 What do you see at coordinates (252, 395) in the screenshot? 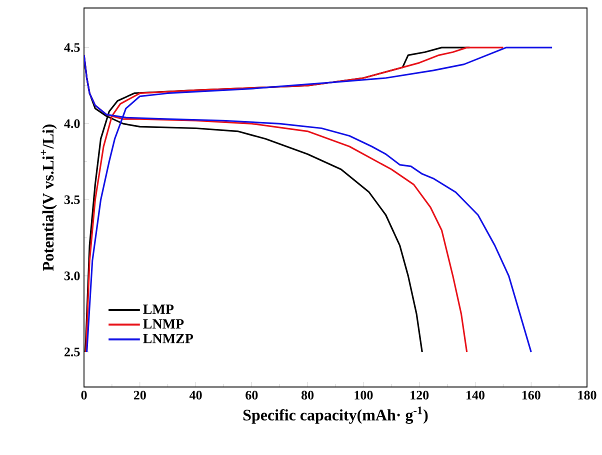
I see `x-tick-label: 60` at bounding box center [252, 395].